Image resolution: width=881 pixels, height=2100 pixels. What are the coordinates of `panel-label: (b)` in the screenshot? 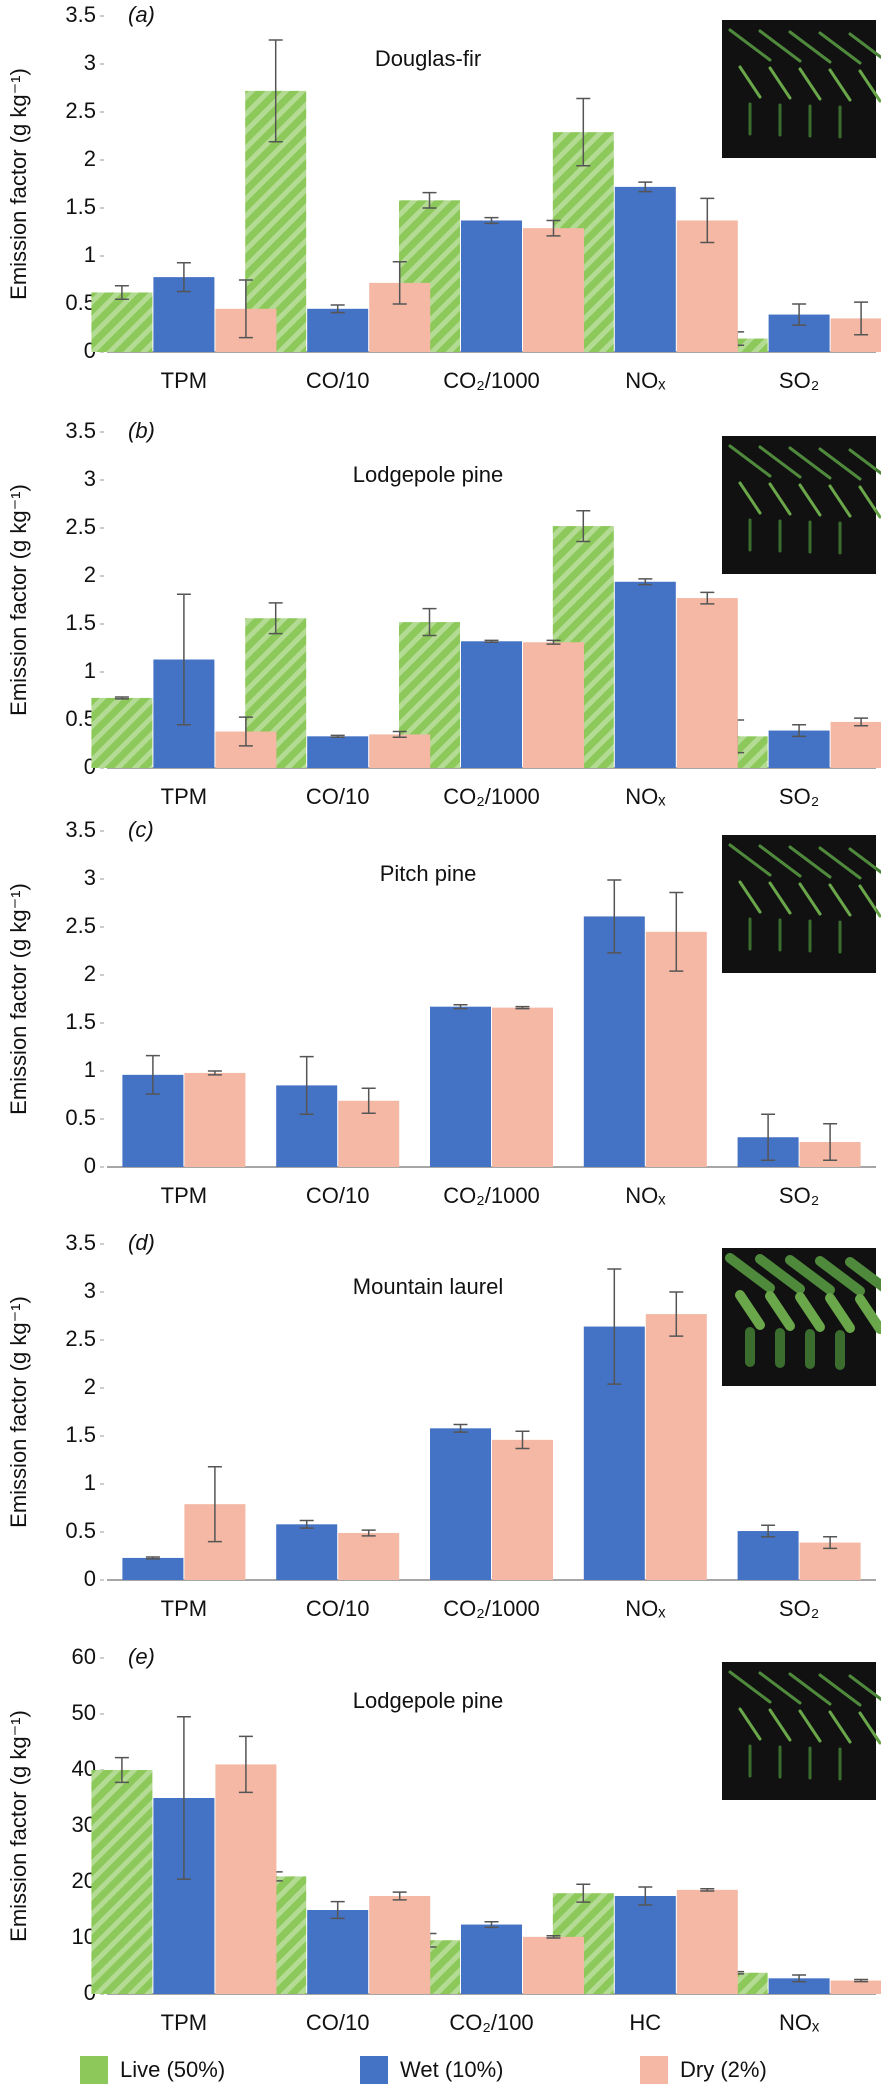 It's located at (141, 430).